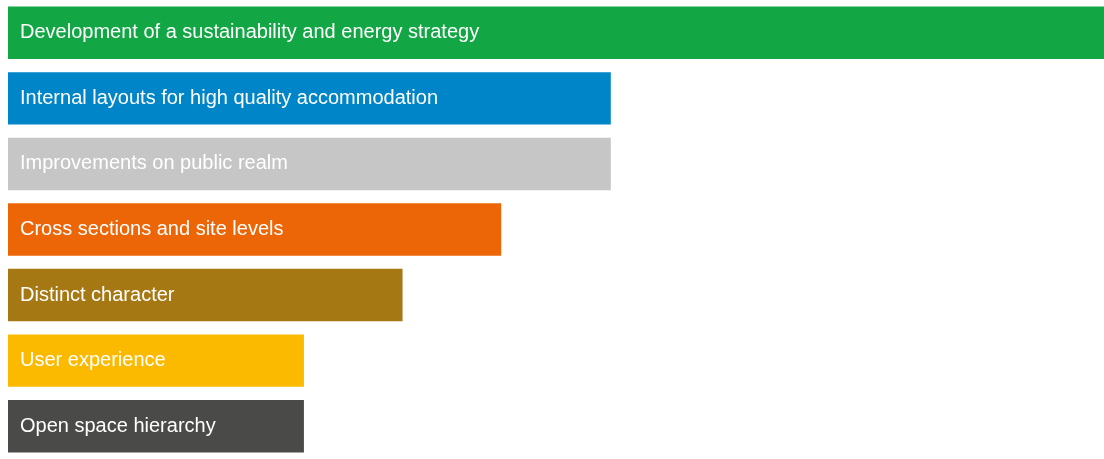 This screenshot has width=1104, height=459. What do you see at coordinates (229, 96) in the screenshot?
I see `y-tick-label: Internal layouts for high quality accommodation` at bounding box center [229, 96].